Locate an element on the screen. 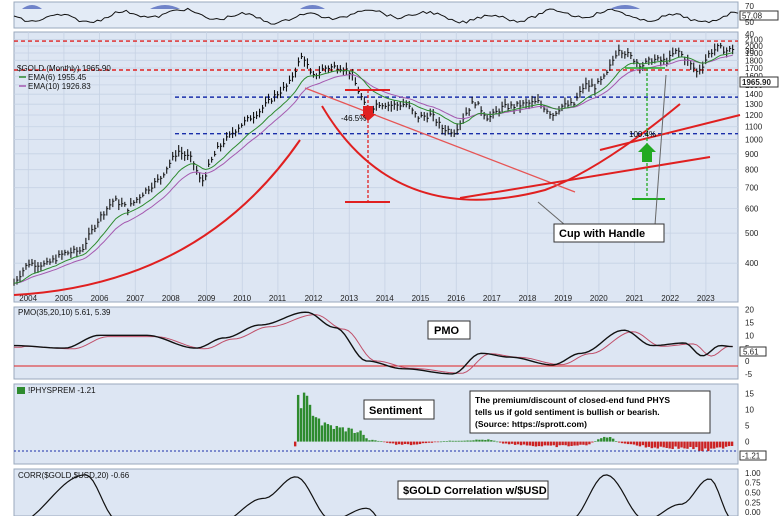 The height and width of the screenshot is (516, 780). price-x-tick-12: 2016 is located at coordinates (456, 298).